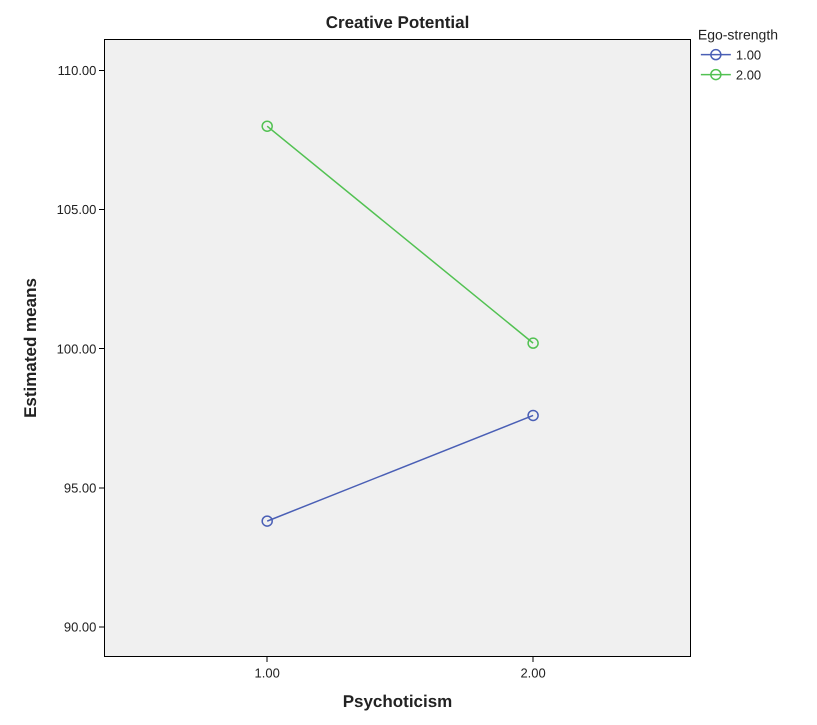  Describe the element at coordinates (749, 55) in the screenshot. I see `legend-label: 1.00` at that location.